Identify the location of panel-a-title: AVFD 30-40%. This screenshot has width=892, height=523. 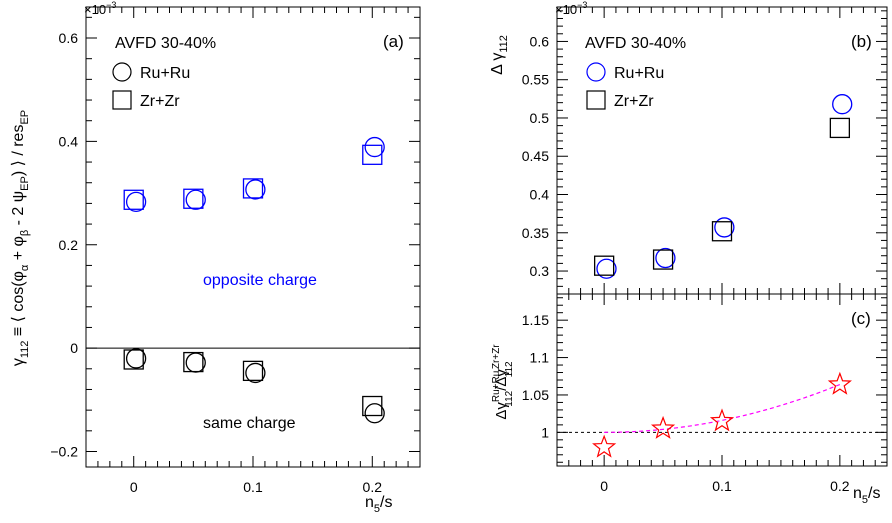
(165, 43).